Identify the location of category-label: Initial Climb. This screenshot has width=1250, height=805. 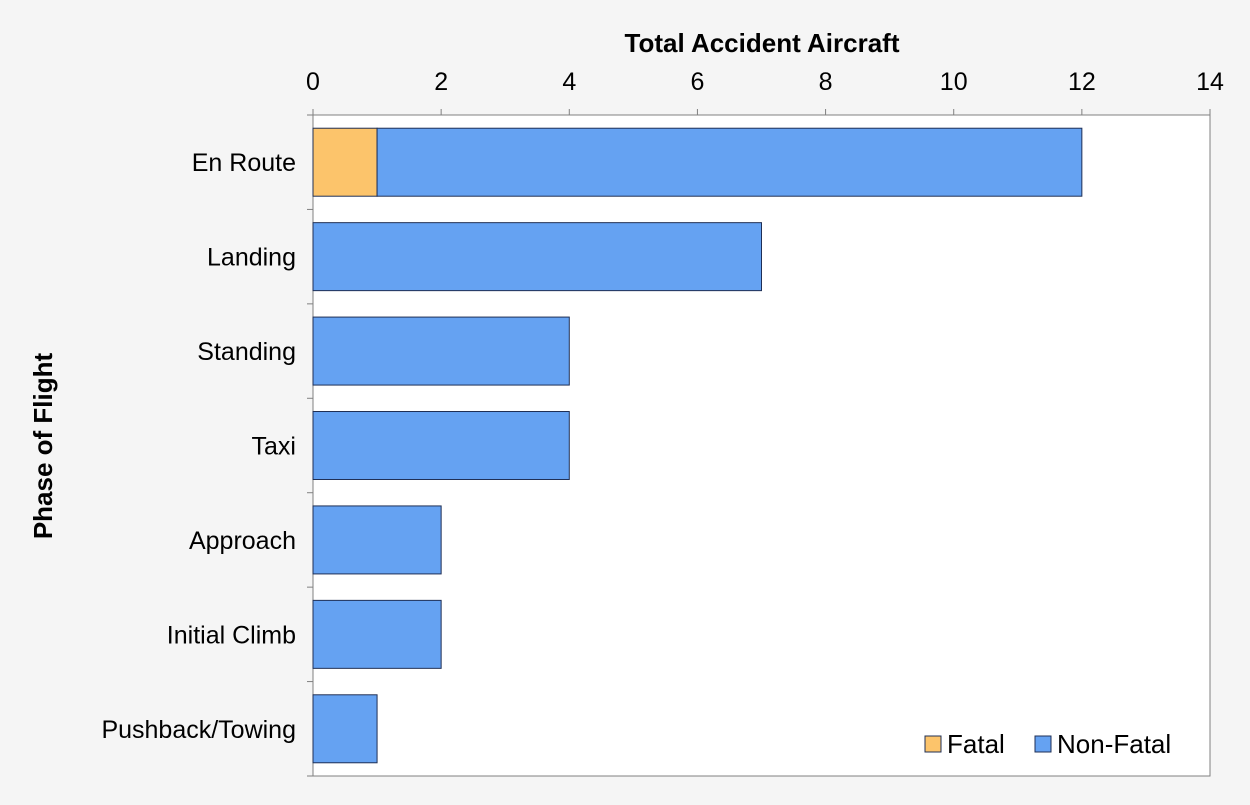
(231, 635).